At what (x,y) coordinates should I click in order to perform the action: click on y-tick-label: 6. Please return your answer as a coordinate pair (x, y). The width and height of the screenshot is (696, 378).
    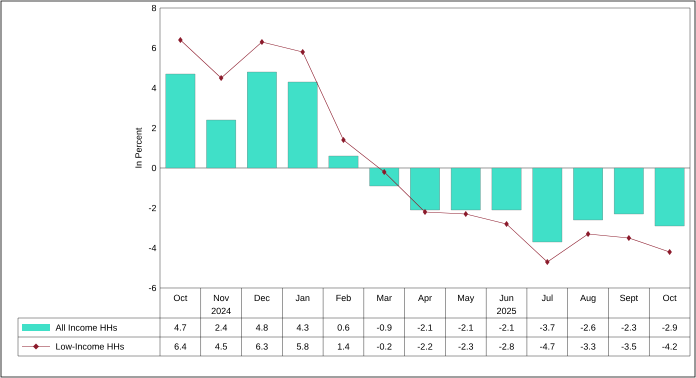
    Looking at the image, I should click on (154, 48).